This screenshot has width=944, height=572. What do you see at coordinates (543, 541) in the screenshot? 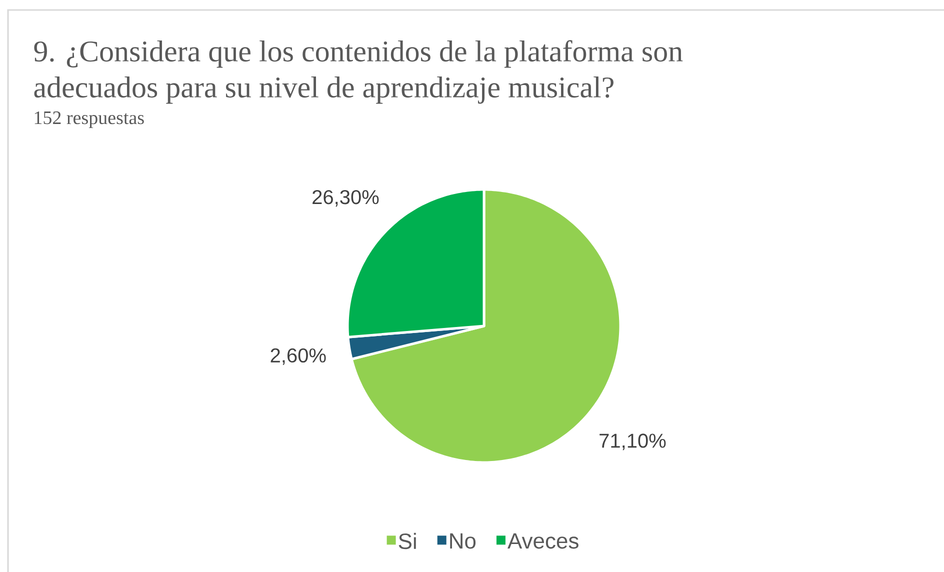
I see `legend-label: Aveces` at bounding box center [543, 541].